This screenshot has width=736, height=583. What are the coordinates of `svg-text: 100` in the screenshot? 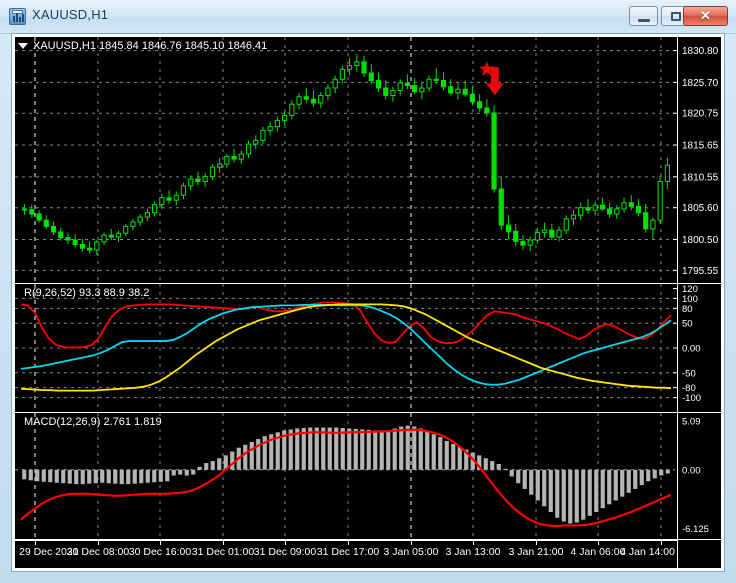 It's located at (690, 299).